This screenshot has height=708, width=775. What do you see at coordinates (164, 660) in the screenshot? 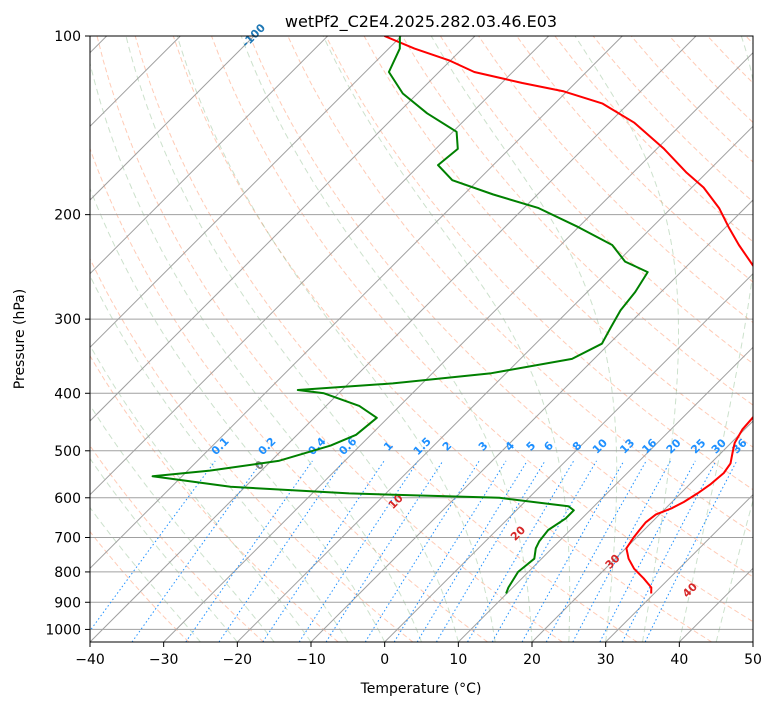
I see `x-tick-label: −30` at bounding box center [164, 660].